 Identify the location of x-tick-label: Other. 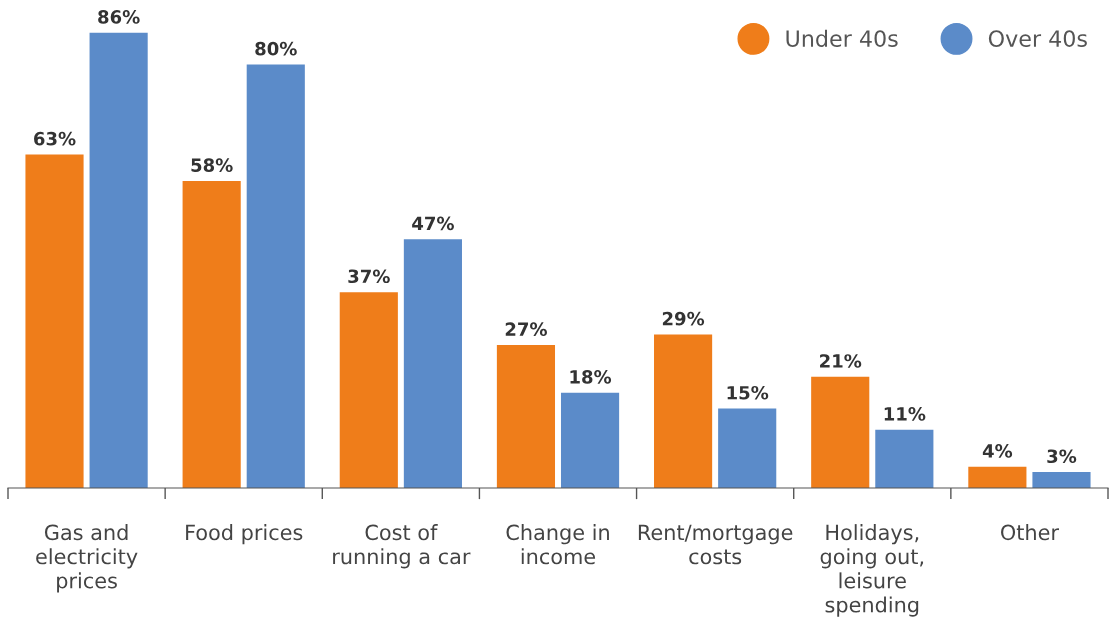
(1030, 532).